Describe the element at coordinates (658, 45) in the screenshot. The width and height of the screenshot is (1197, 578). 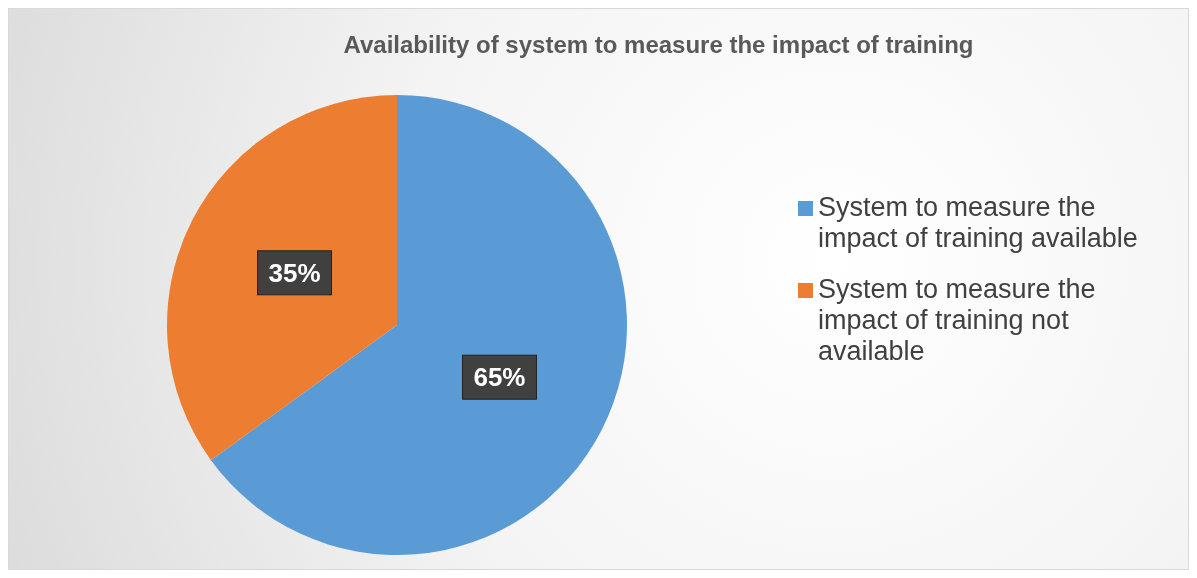
I see `chart-title: Availability of system to measure the impact of training` at that location.